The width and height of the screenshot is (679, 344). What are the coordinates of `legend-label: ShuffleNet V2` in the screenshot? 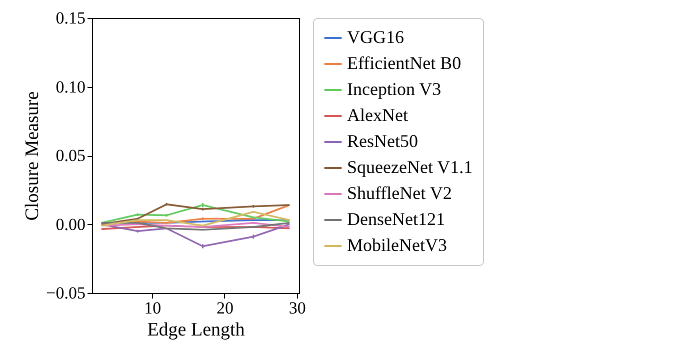 It's located at (399, 193).